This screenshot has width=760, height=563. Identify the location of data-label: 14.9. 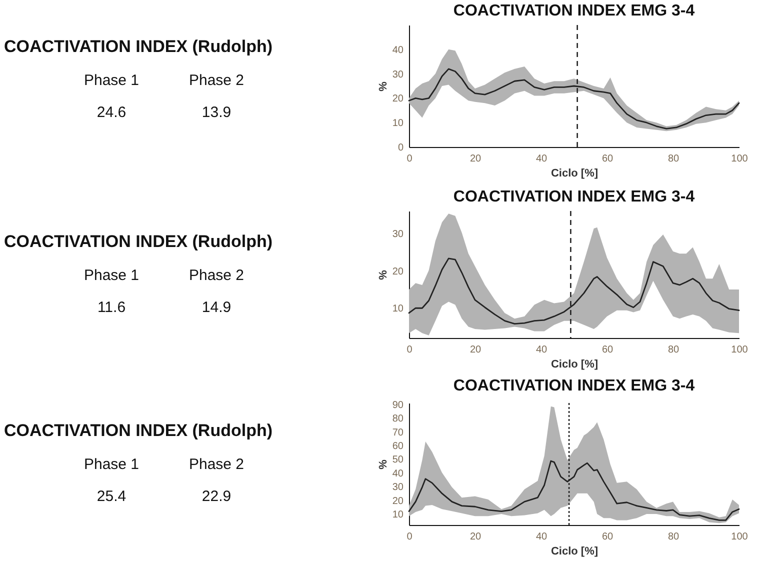
(217, 307).